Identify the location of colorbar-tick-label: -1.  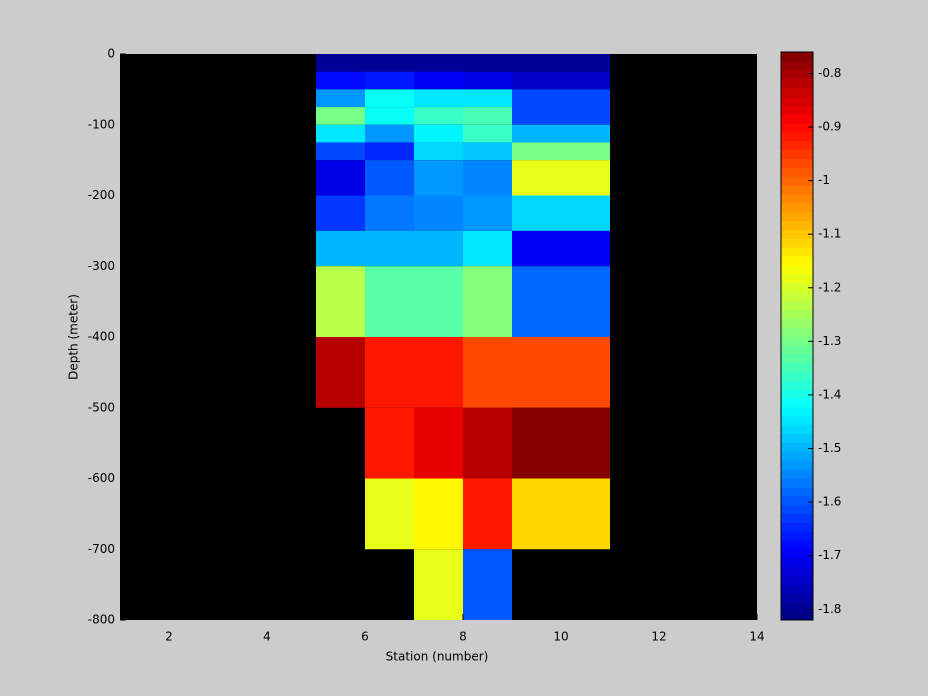
(824, 180).